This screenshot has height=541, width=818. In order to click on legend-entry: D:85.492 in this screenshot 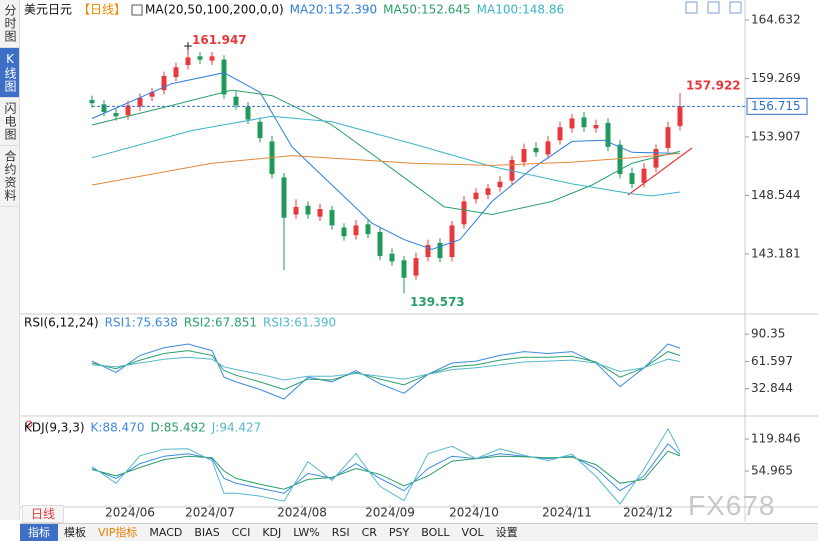, I will do `click(177, 428)`.